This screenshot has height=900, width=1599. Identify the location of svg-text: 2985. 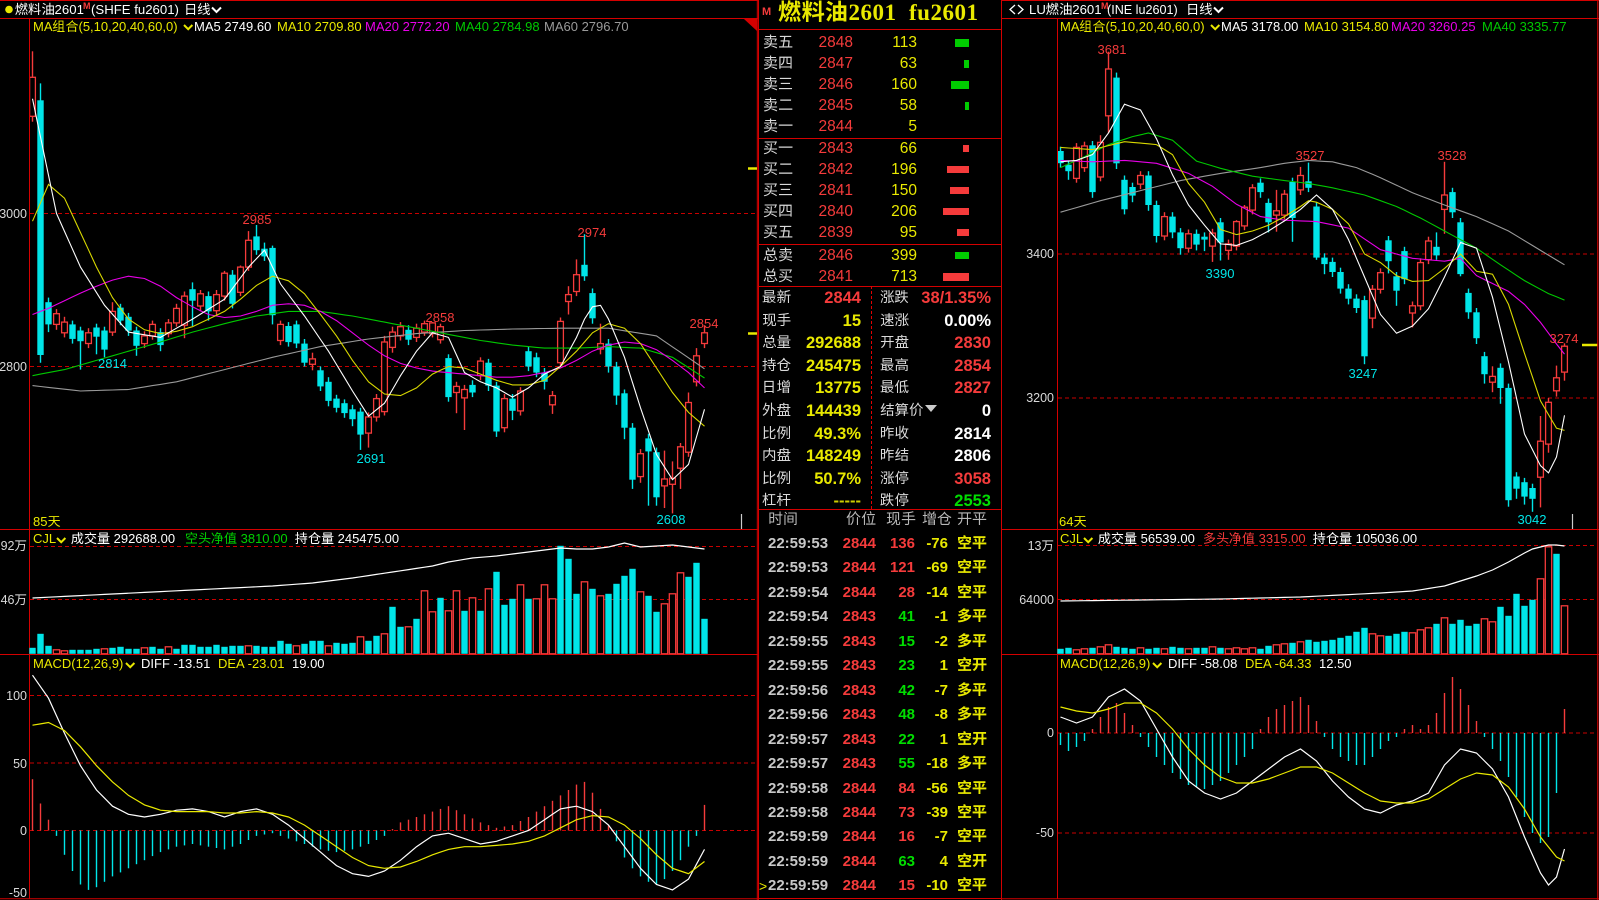
(257, 219).